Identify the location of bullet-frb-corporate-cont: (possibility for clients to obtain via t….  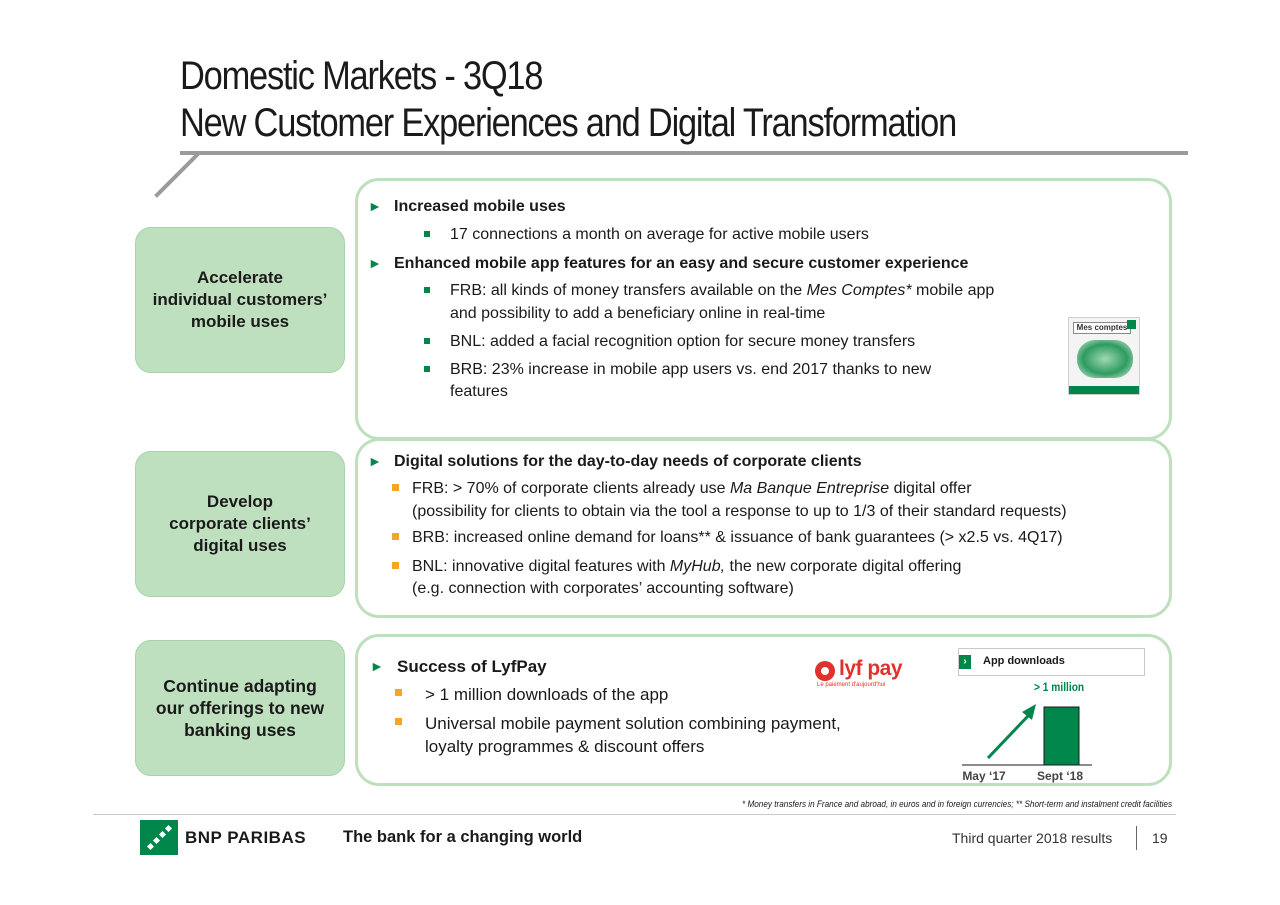
(739, 511).